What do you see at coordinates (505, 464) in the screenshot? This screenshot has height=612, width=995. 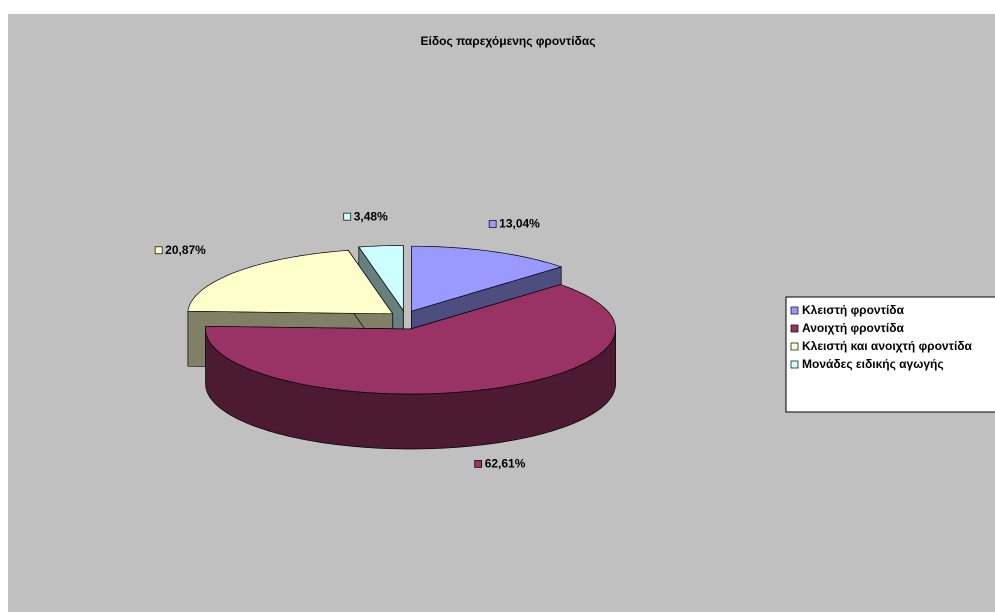 I see `data-label: 62,61%` at bounding box center [505, 464].